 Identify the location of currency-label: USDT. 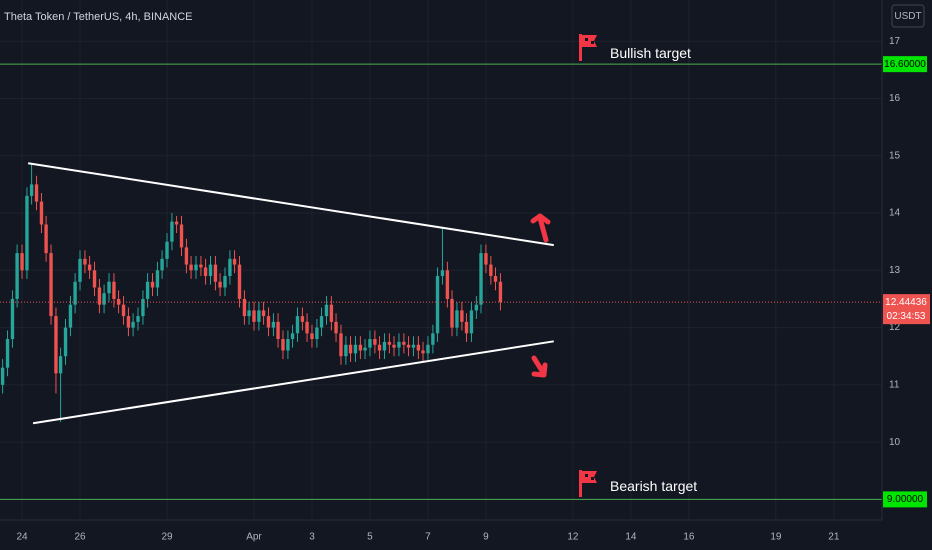
(907, 16).